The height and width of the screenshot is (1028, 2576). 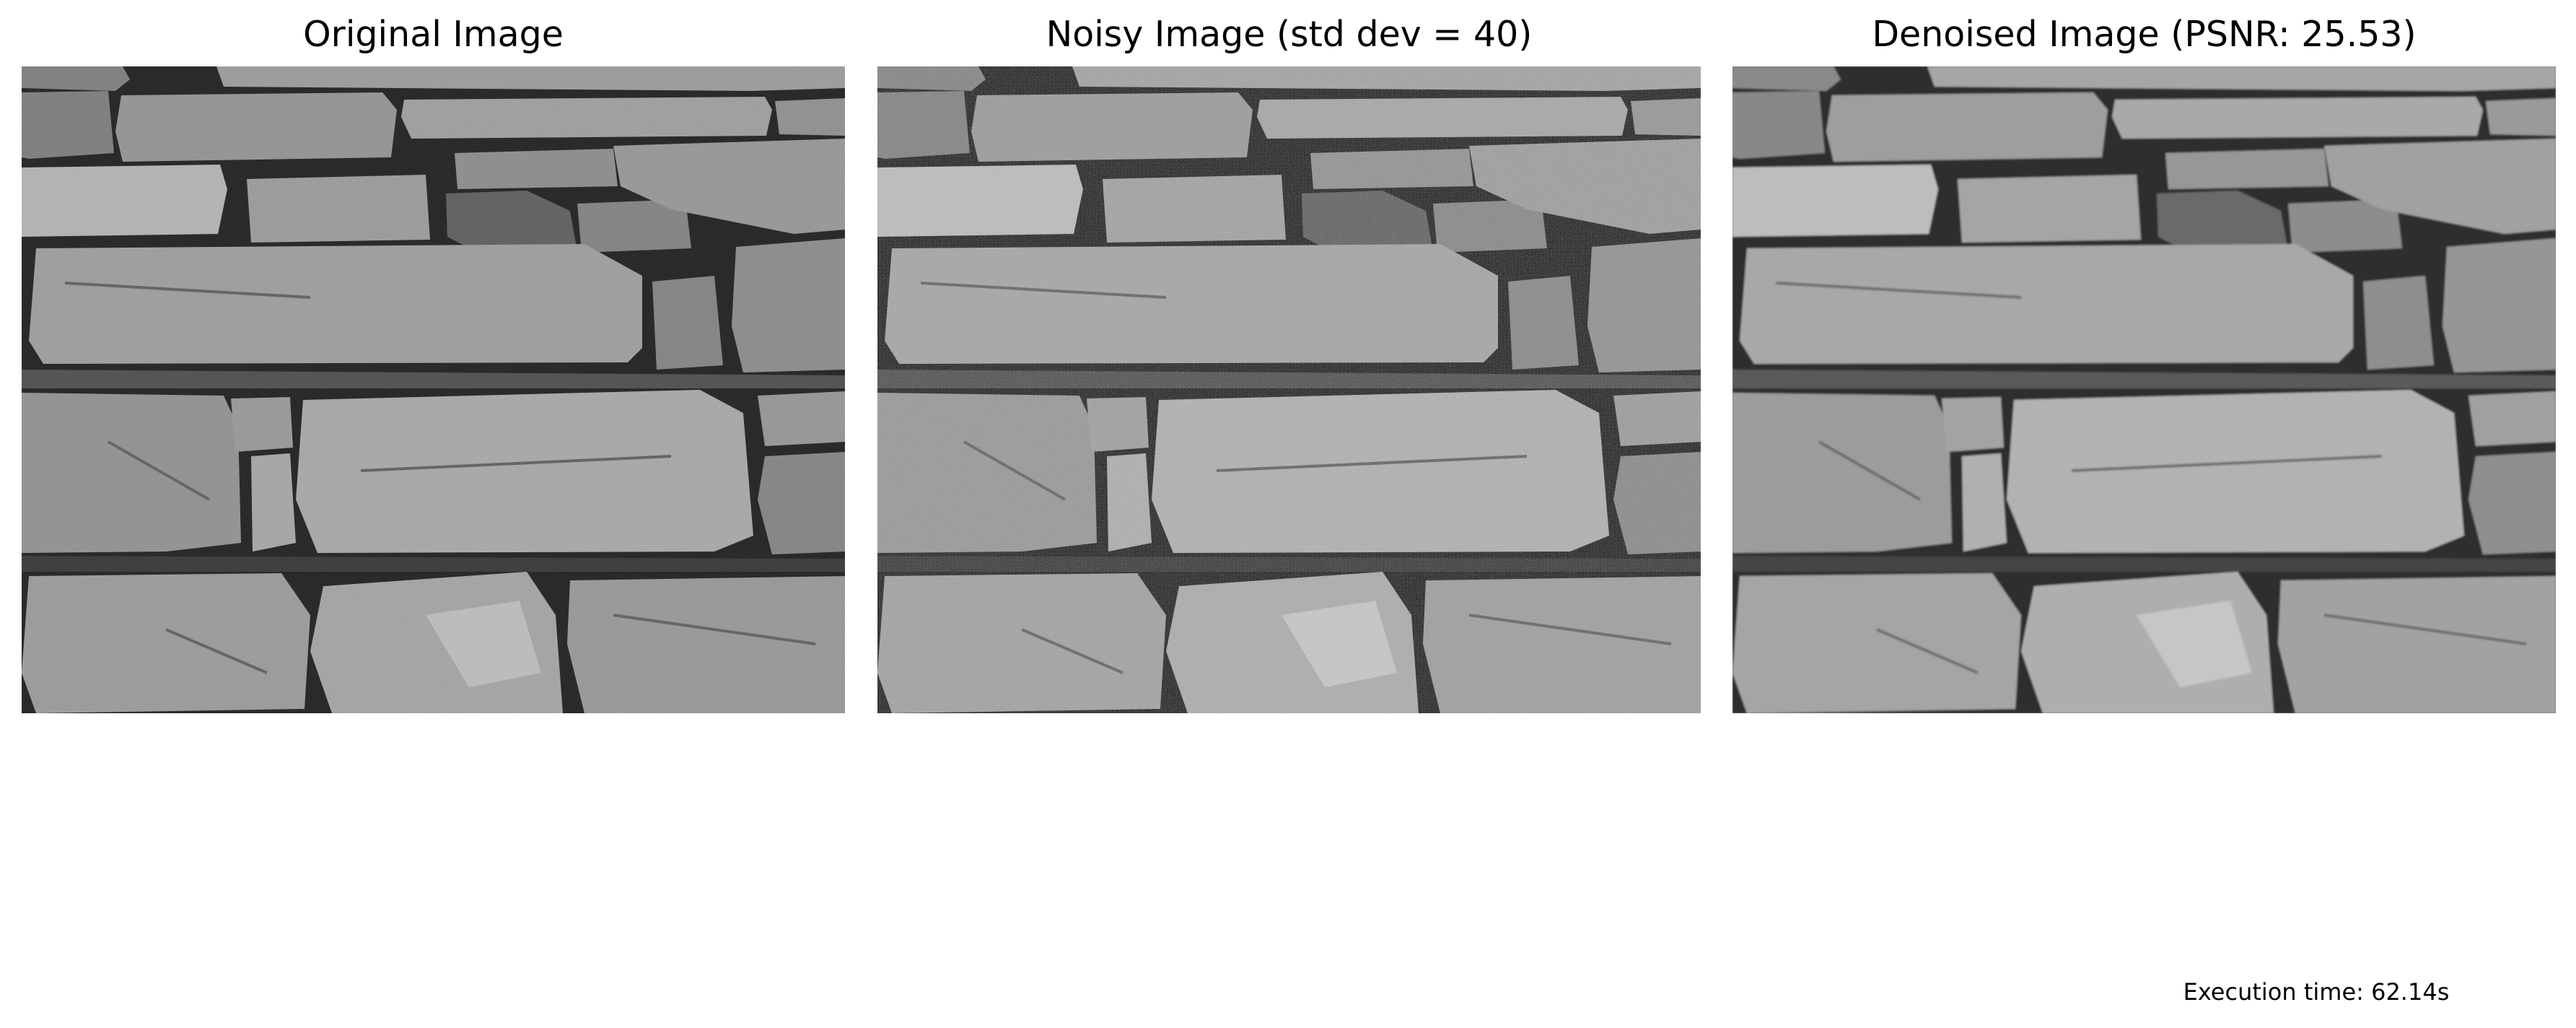 What do you see at coordinates (1289, 34) in the screenshot?
I see `noisy-image-title: Noisy Image (std dev = 40)` at bounding box center [1289, 34].